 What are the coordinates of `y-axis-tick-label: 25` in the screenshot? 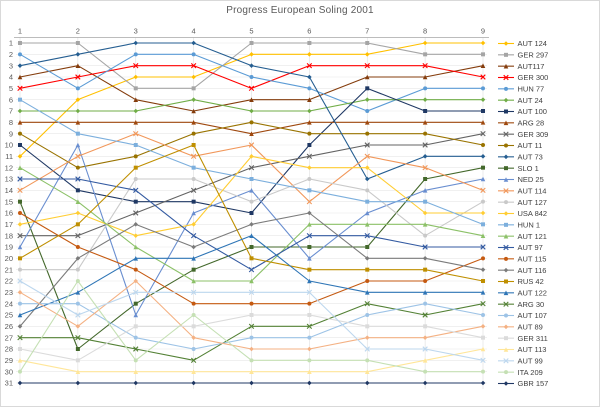 It's located at (9, 315).